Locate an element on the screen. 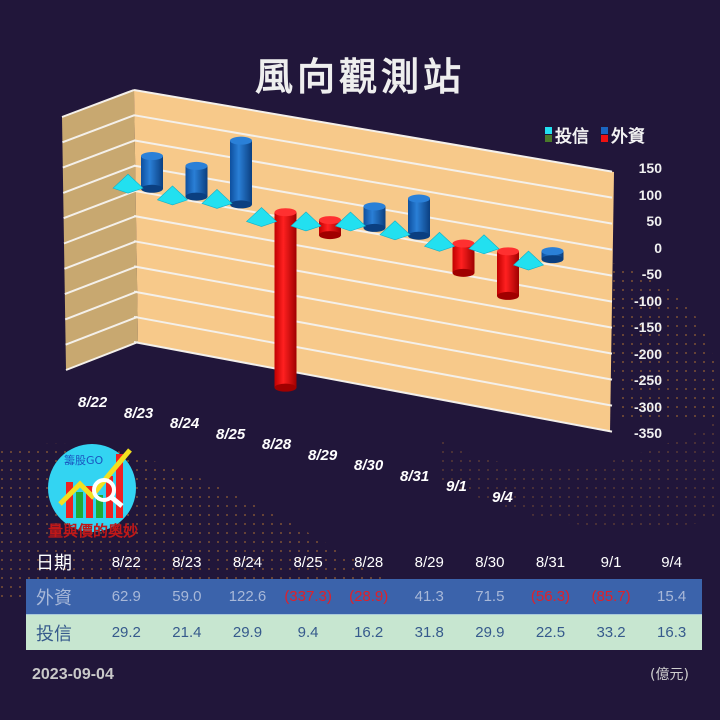 The width and height of the screenshot is (720, 720). table-cell: (56.3) is located at coordinates (550, 596).